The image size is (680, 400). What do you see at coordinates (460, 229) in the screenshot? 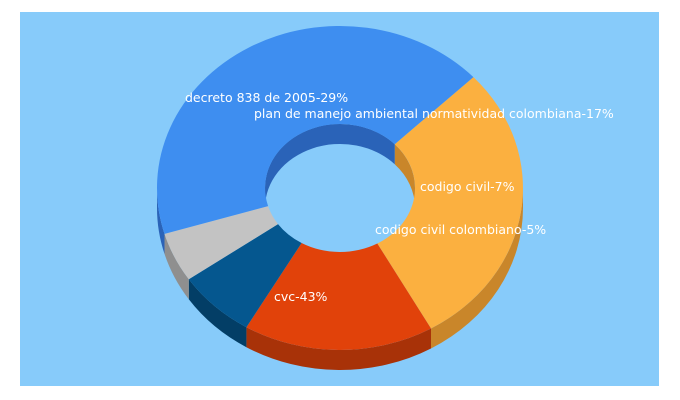
I see `slice-label-codigo-civil-colombiano: codigo civil colombiano-5%` at bounding box center [460, 229].